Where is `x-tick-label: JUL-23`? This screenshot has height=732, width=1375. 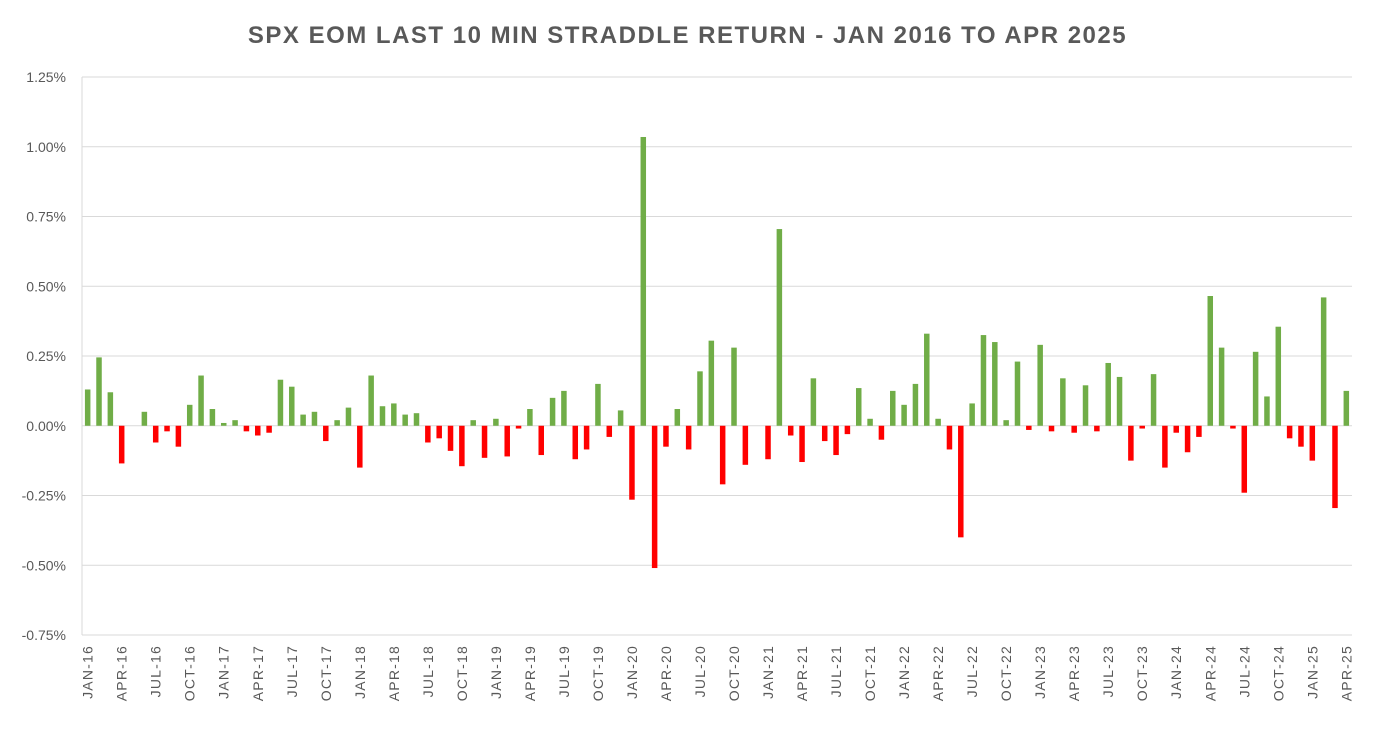 x-tick-label: JUL-23 is located at coordinates (1108, 671).